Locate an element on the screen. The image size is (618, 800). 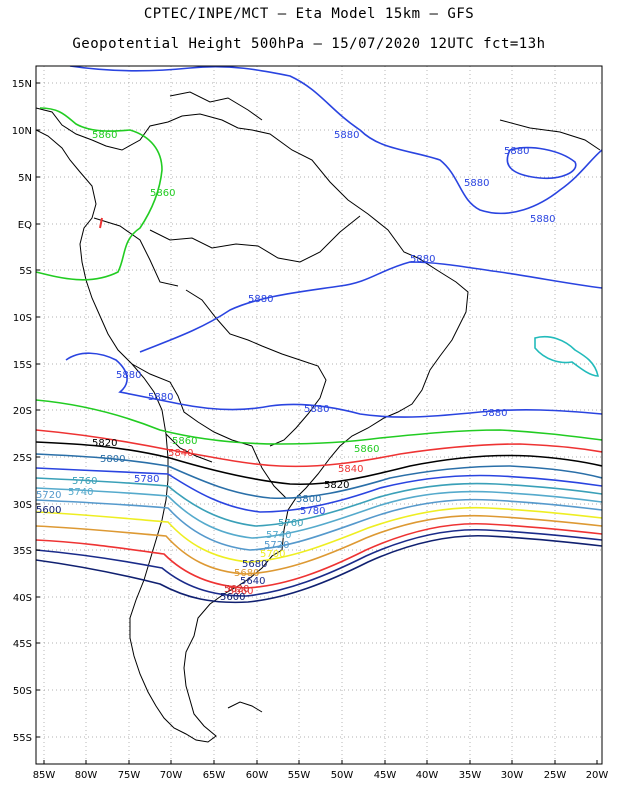
lat-label: 25S is located at coordinates (22, 458).